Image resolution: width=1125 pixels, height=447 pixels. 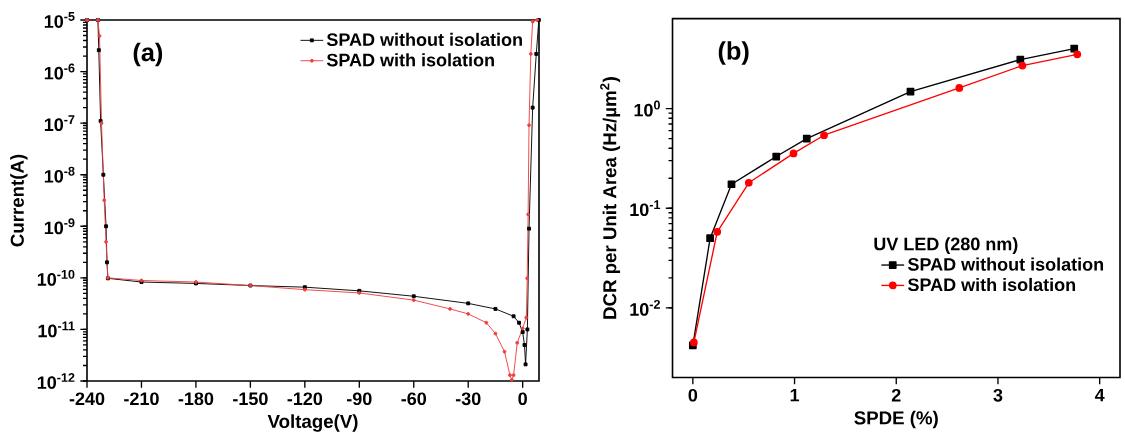 I want to click on legend-title: UV LED (280 nm), so click(x=946, y=245).